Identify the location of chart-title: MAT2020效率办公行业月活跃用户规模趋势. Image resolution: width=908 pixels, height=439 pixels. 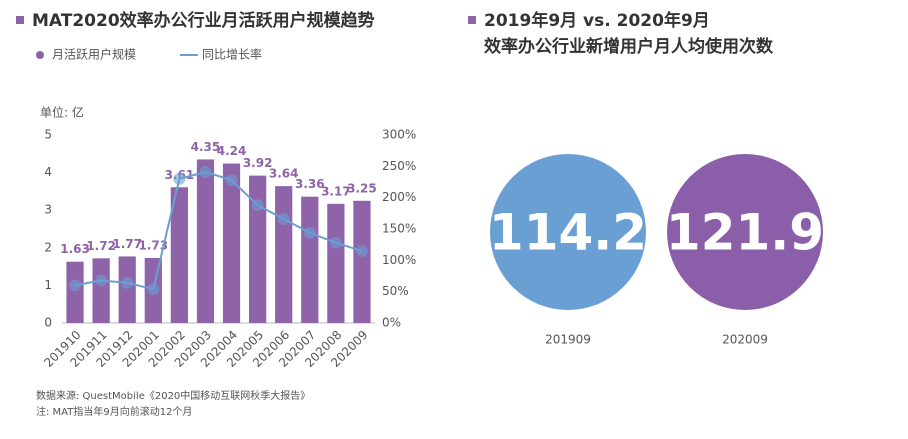
(203, 20).